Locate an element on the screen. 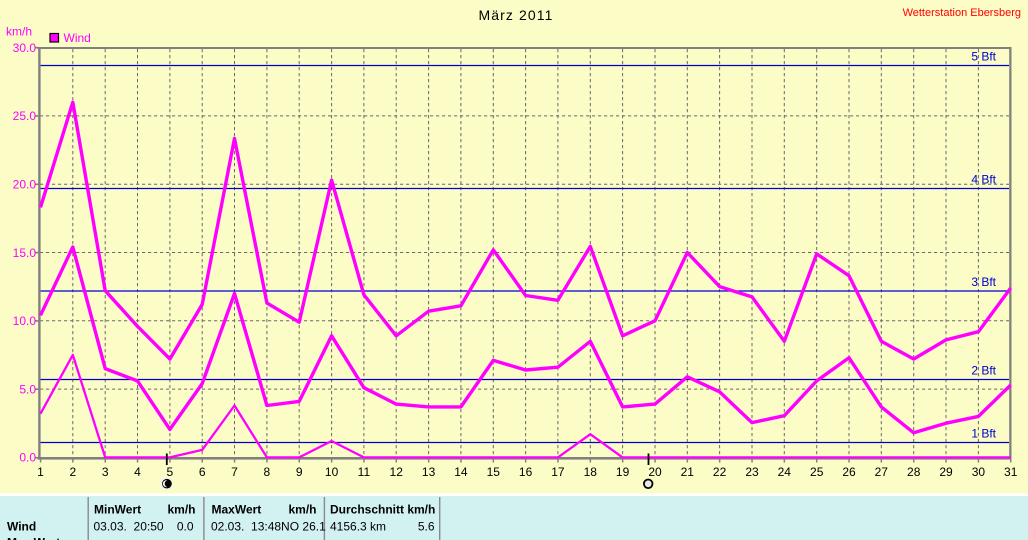 This screenshot has width=1028, height=540. svg-text: 23 is located at coordinates (752, 472).